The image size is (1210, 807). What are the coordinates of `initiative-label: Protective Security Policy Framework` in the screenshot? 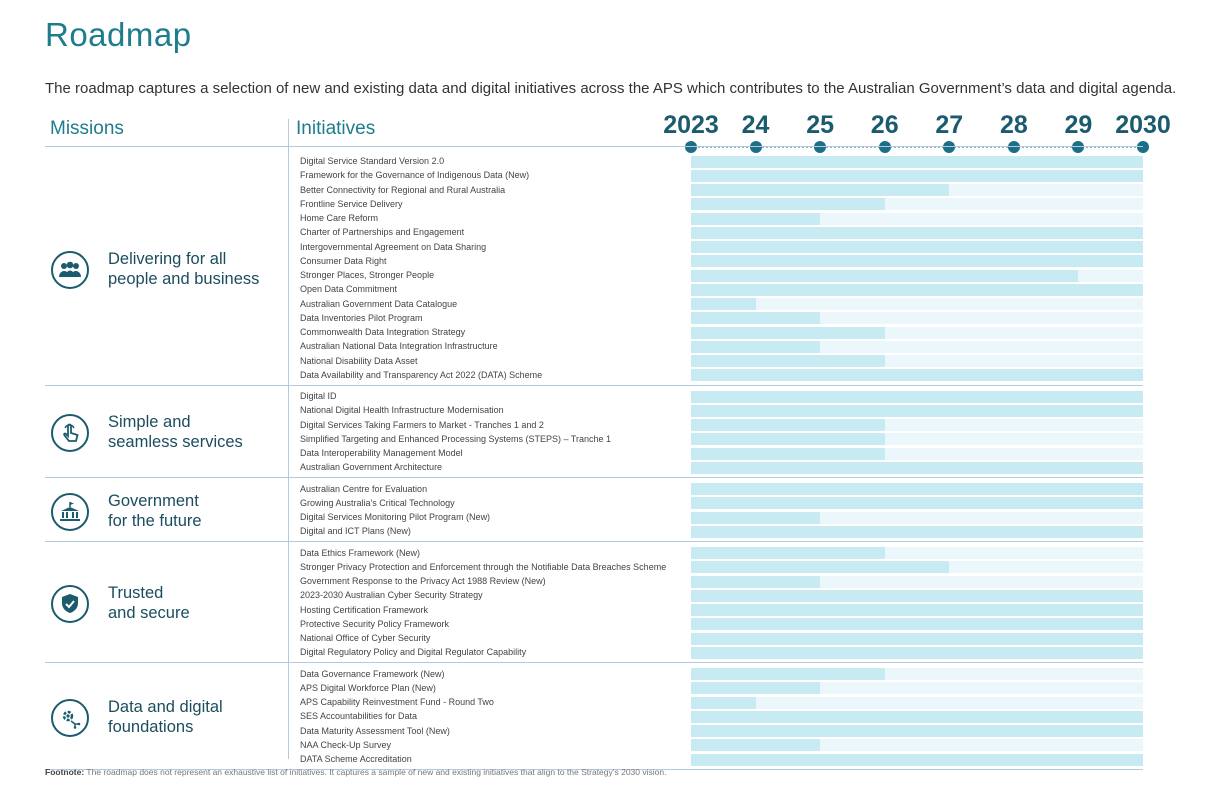 It's located at (375, 623).